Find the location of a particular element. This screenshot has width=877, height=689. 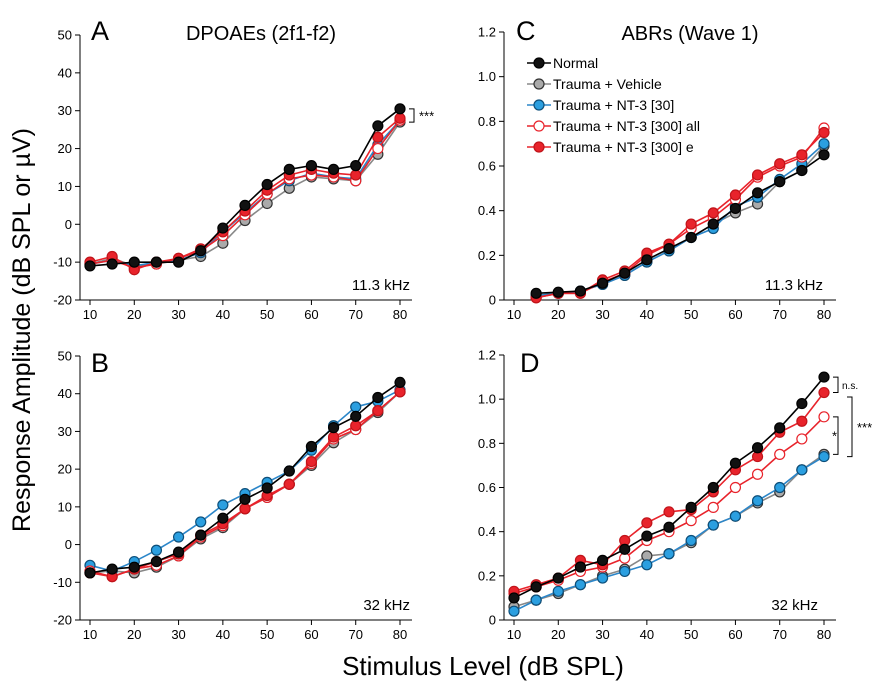

y-tick-label: 1.2 is located at coordinates (487, 32).